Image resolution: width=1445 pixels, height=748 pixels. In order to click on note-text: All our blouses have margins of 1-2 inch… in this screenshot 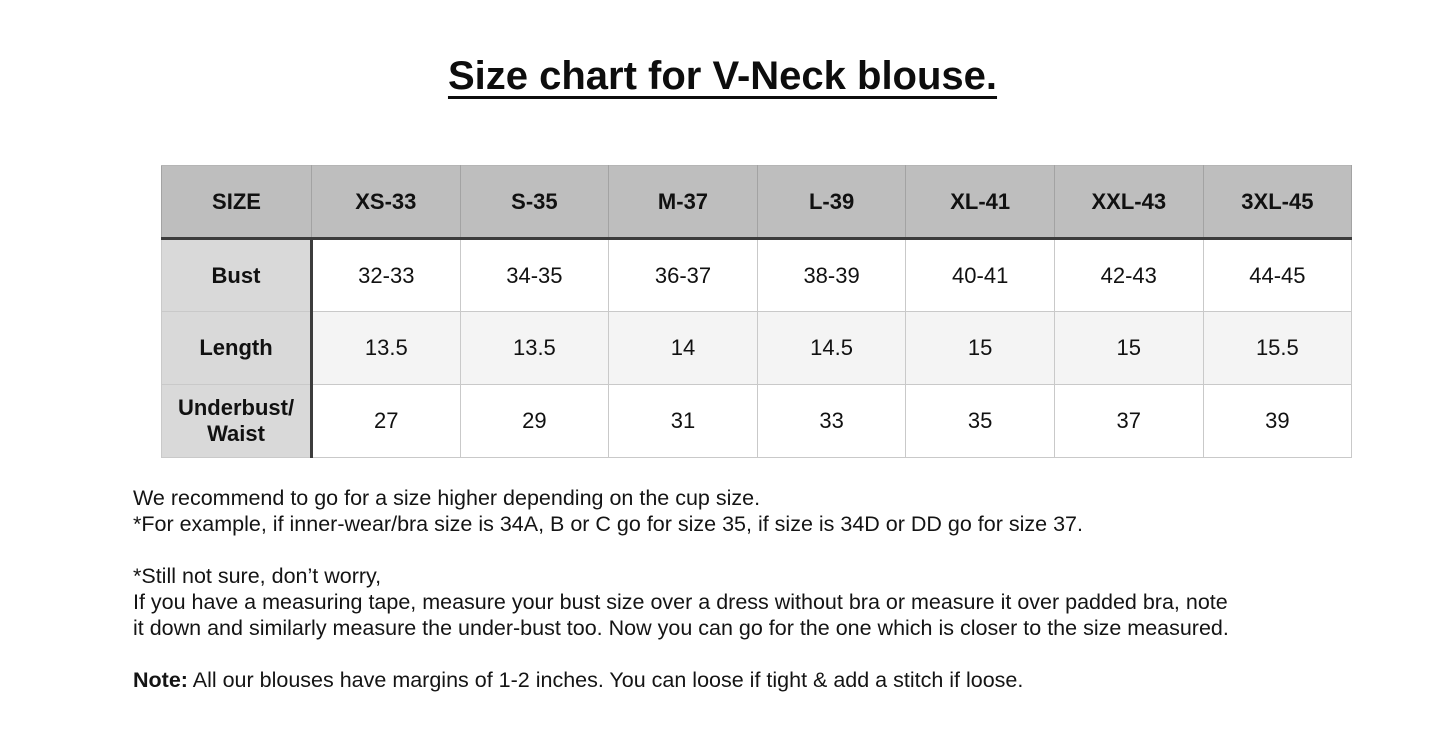, I will do `click(605, 680)`.